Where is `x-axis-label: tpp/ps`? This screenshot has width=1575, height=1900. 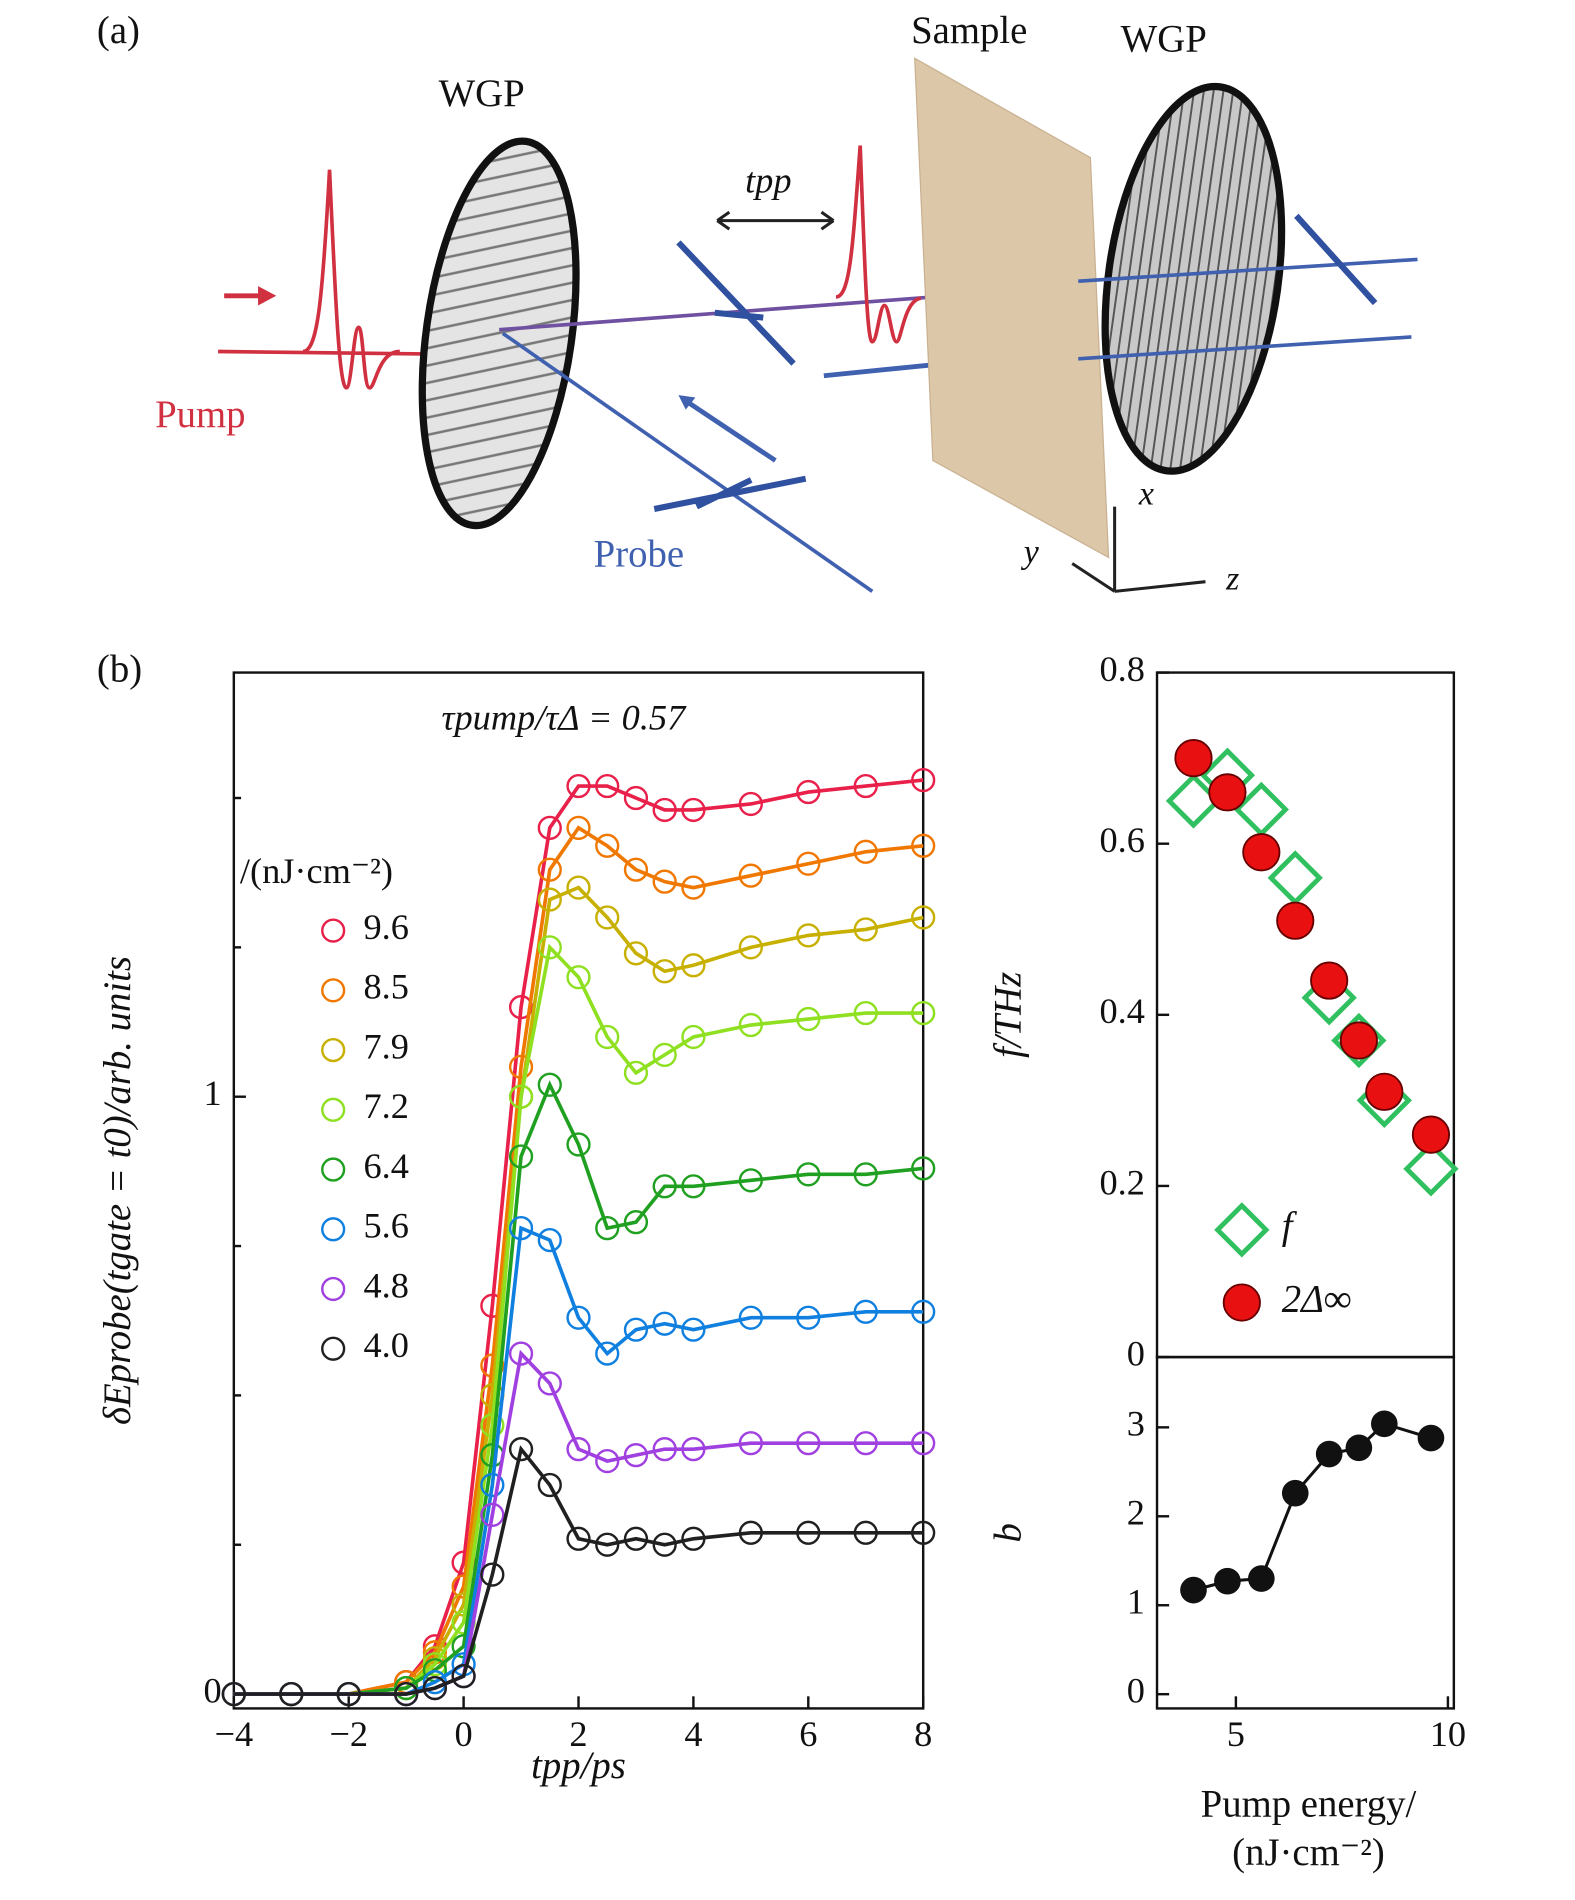
x-axis-label: tpp/ps is located at coordinates (578, 1765).